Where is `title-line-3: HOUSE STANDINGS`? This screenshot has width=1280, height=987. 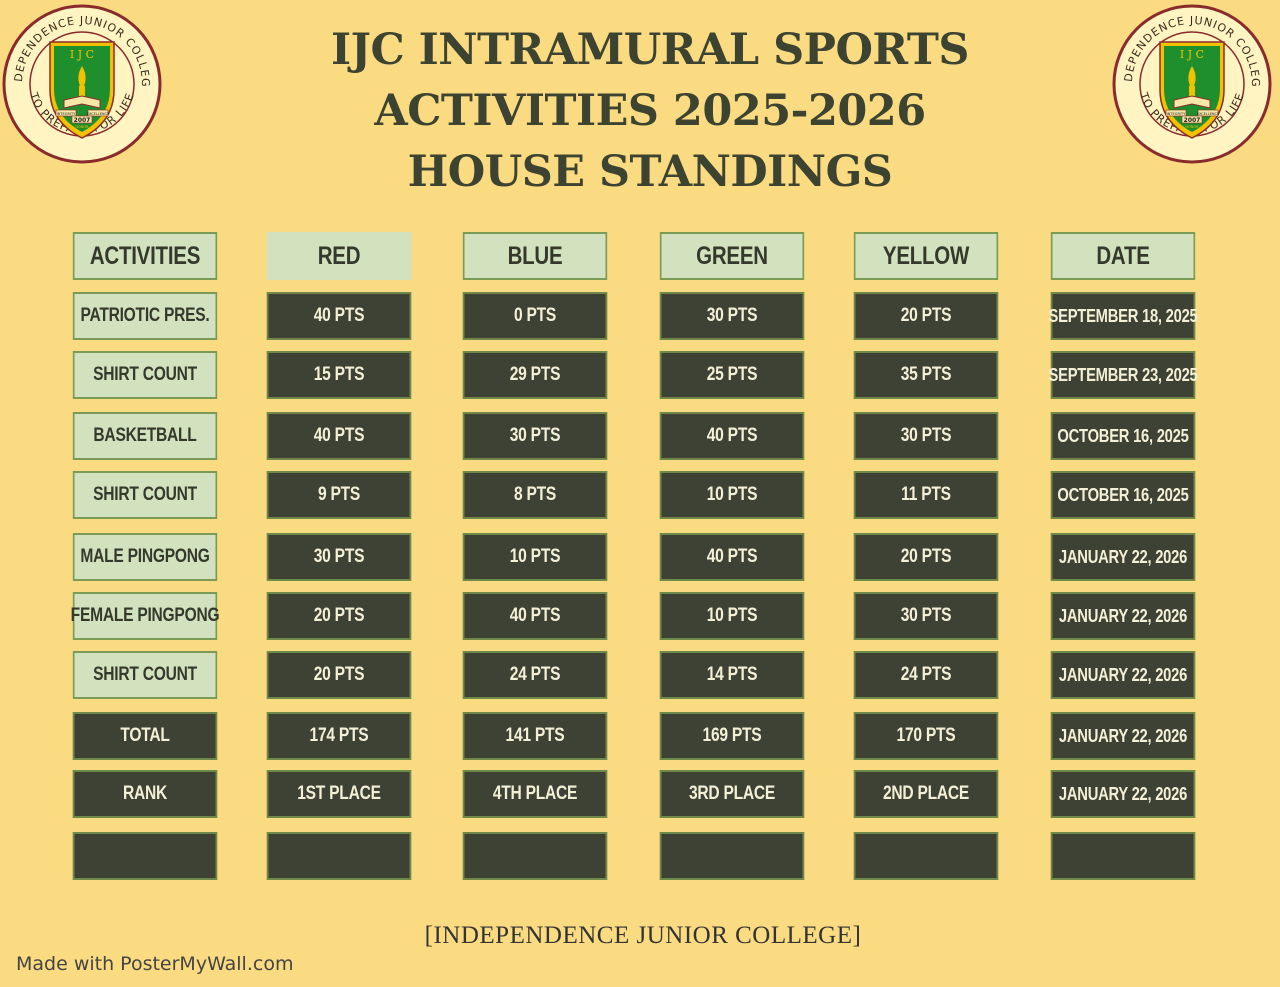
title-line-3: HOUSE STANDINGS is located at coordinates (650, 172).